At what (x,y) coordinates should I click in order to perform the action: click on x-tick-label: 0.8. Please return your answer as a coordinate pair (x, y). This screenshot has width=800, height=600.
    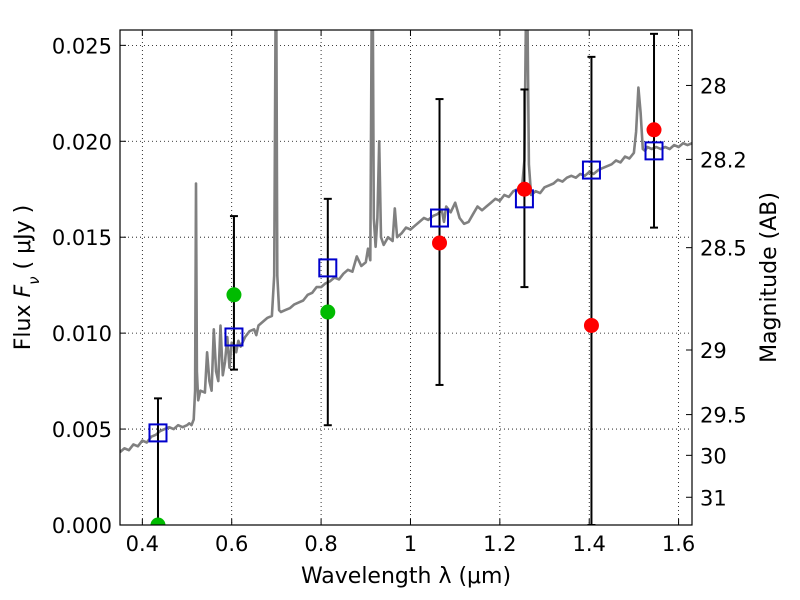
    Looking at the image, I should click on (320, 544).